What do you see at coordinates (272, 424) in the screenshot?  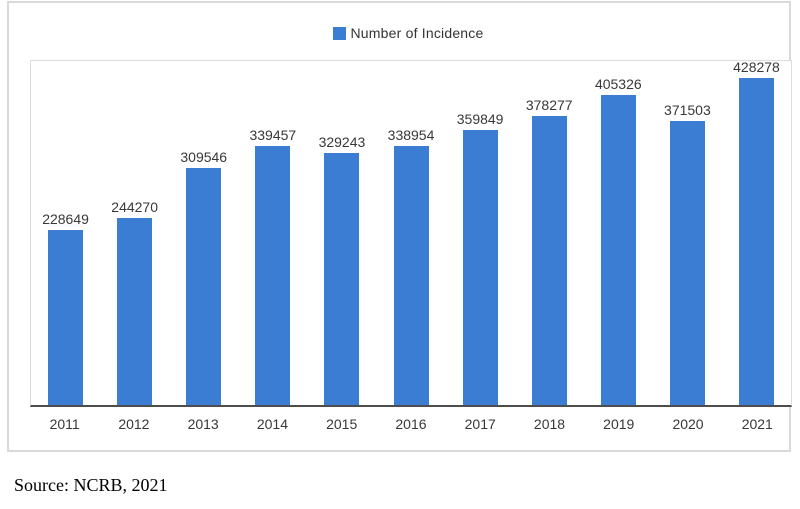 I see `x-axis-label: 2014` at bounding box center [272, 424].